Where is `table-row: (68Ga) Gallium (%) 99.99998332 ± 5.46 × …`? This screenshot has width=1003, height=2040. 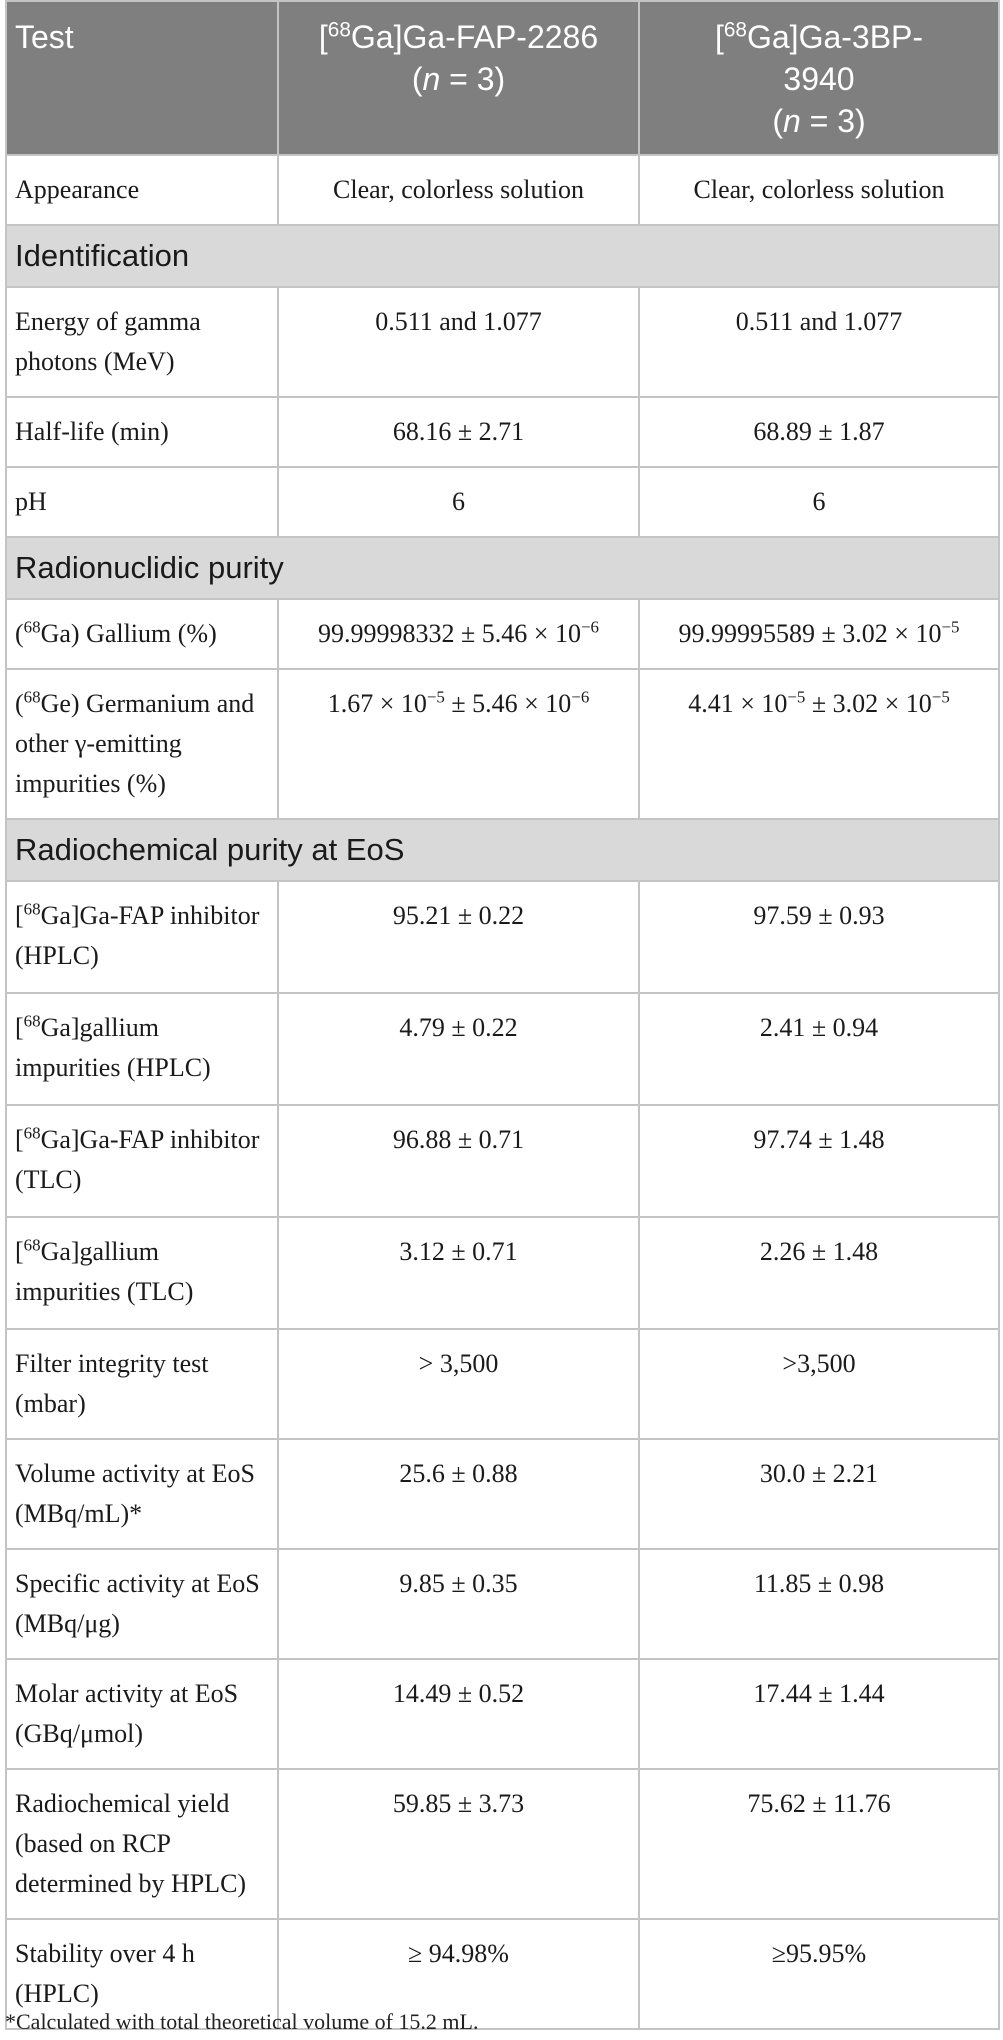
table-row: (68Ga) Gallium (%) 99.99998332 ± 5.46 × … is located at coordinates (502, 634).